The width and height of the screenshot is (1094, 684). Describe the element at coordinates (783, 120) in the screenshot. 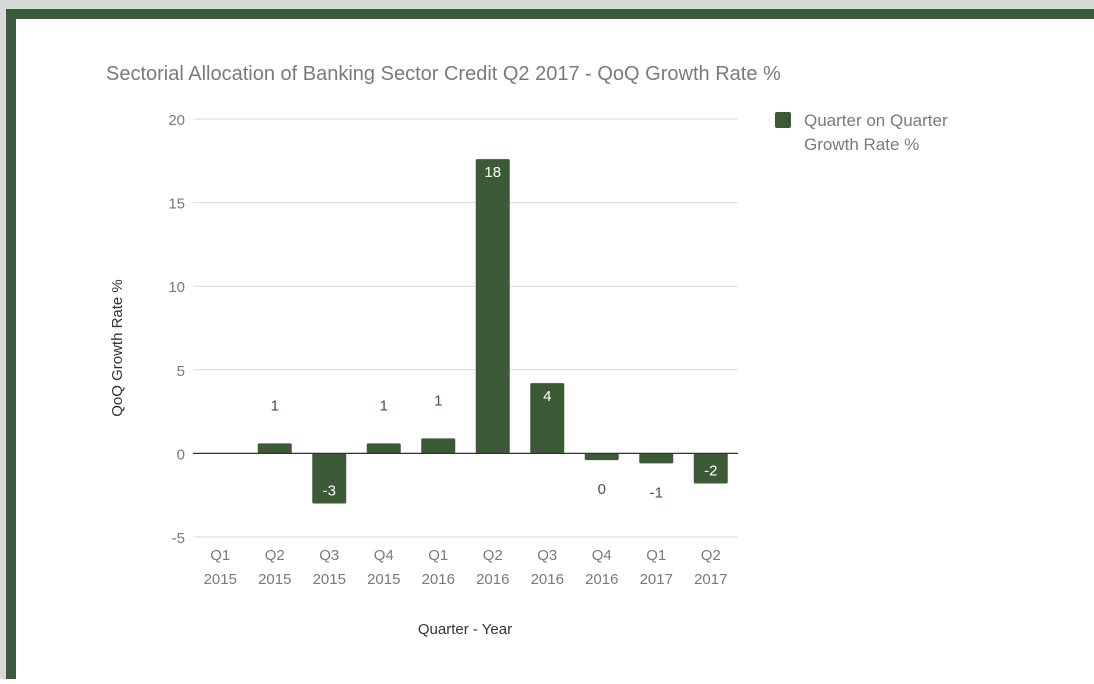

I see `legend-swatch` at that location.